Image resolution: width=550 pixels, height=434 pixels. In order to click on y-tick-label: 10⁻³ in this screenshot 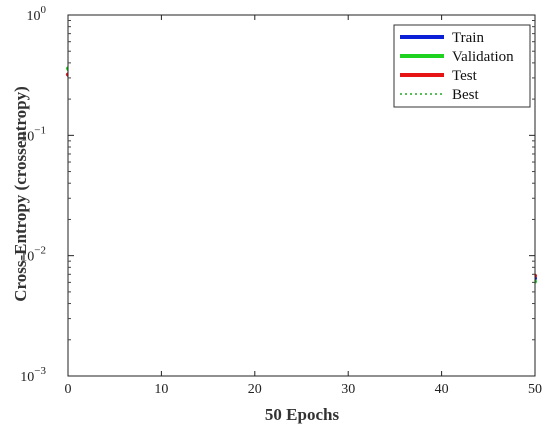, I will do `click(33, 375)`.